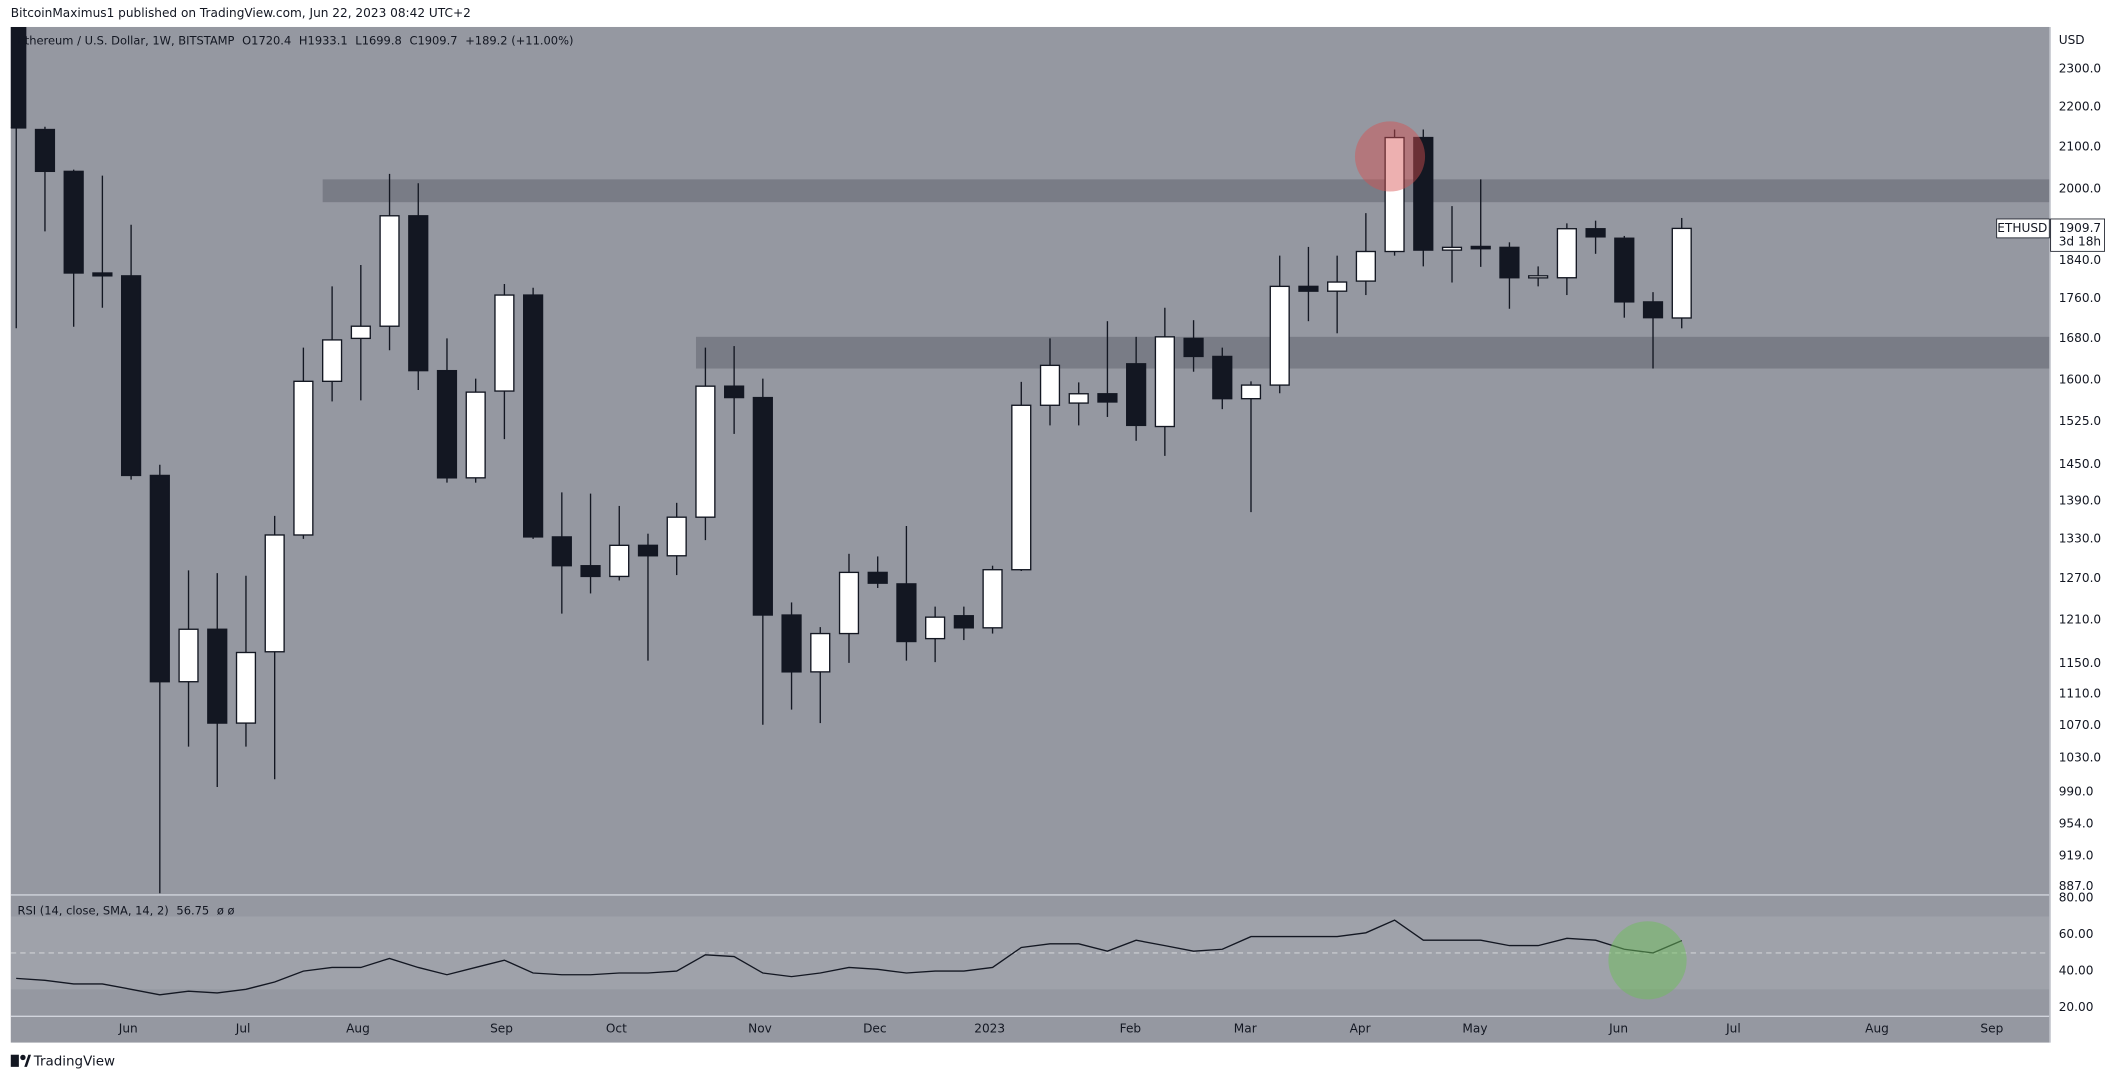 The width and height of the screenshot is (2114, 1079). Describe the element at coordinates (2076, 971) in the screenshot. I see `rsi-tick-label: 40.00` at that location.